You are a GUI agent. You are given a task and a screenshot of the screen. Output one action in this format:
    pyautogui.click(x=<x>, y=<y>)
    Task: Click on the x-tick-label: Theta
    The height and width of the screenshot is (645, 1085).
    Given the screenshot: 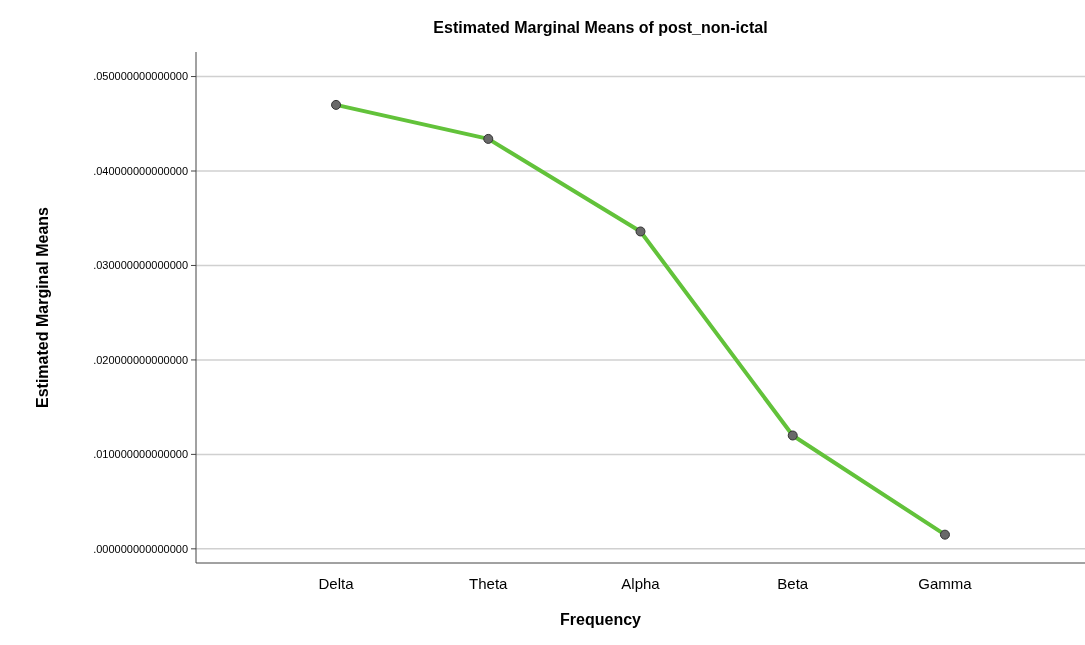 What is the action you would take?
    pyautogui.click(x=489, y=583)
    